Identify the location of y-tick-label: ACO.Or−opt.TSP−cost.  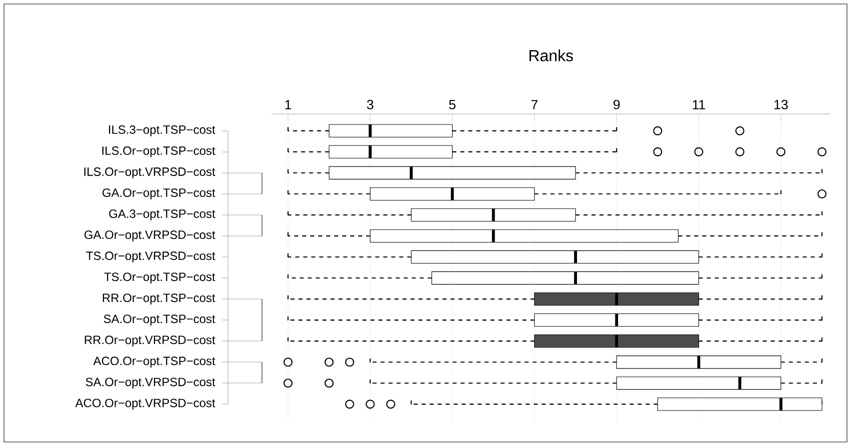
(154, 362).